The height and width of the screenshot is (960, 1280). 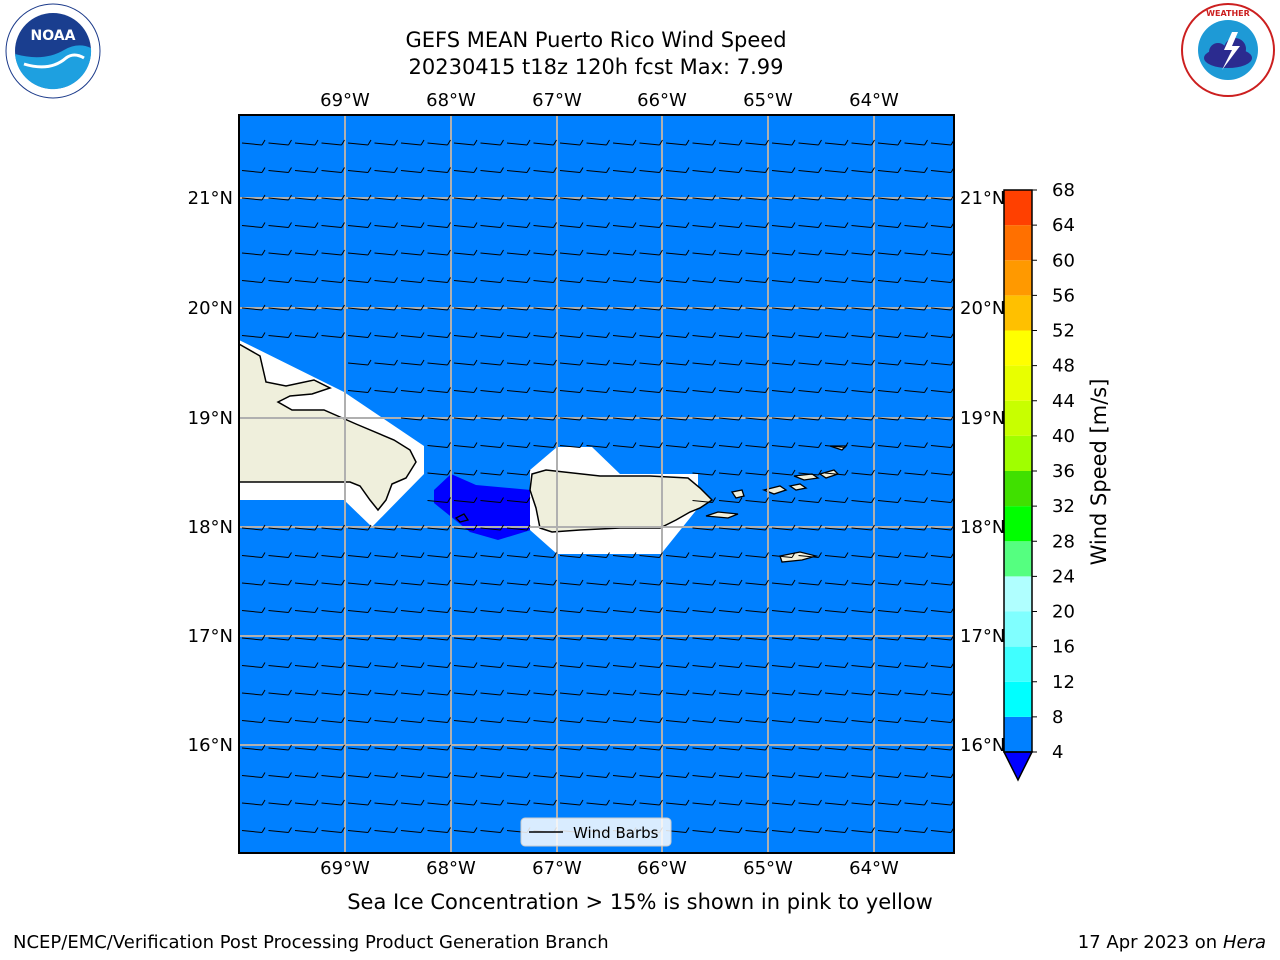 What do you see at coordinates (621, 501) in the screenshot?
I see `land-puerto-rico` at bounding box center [621, 501].